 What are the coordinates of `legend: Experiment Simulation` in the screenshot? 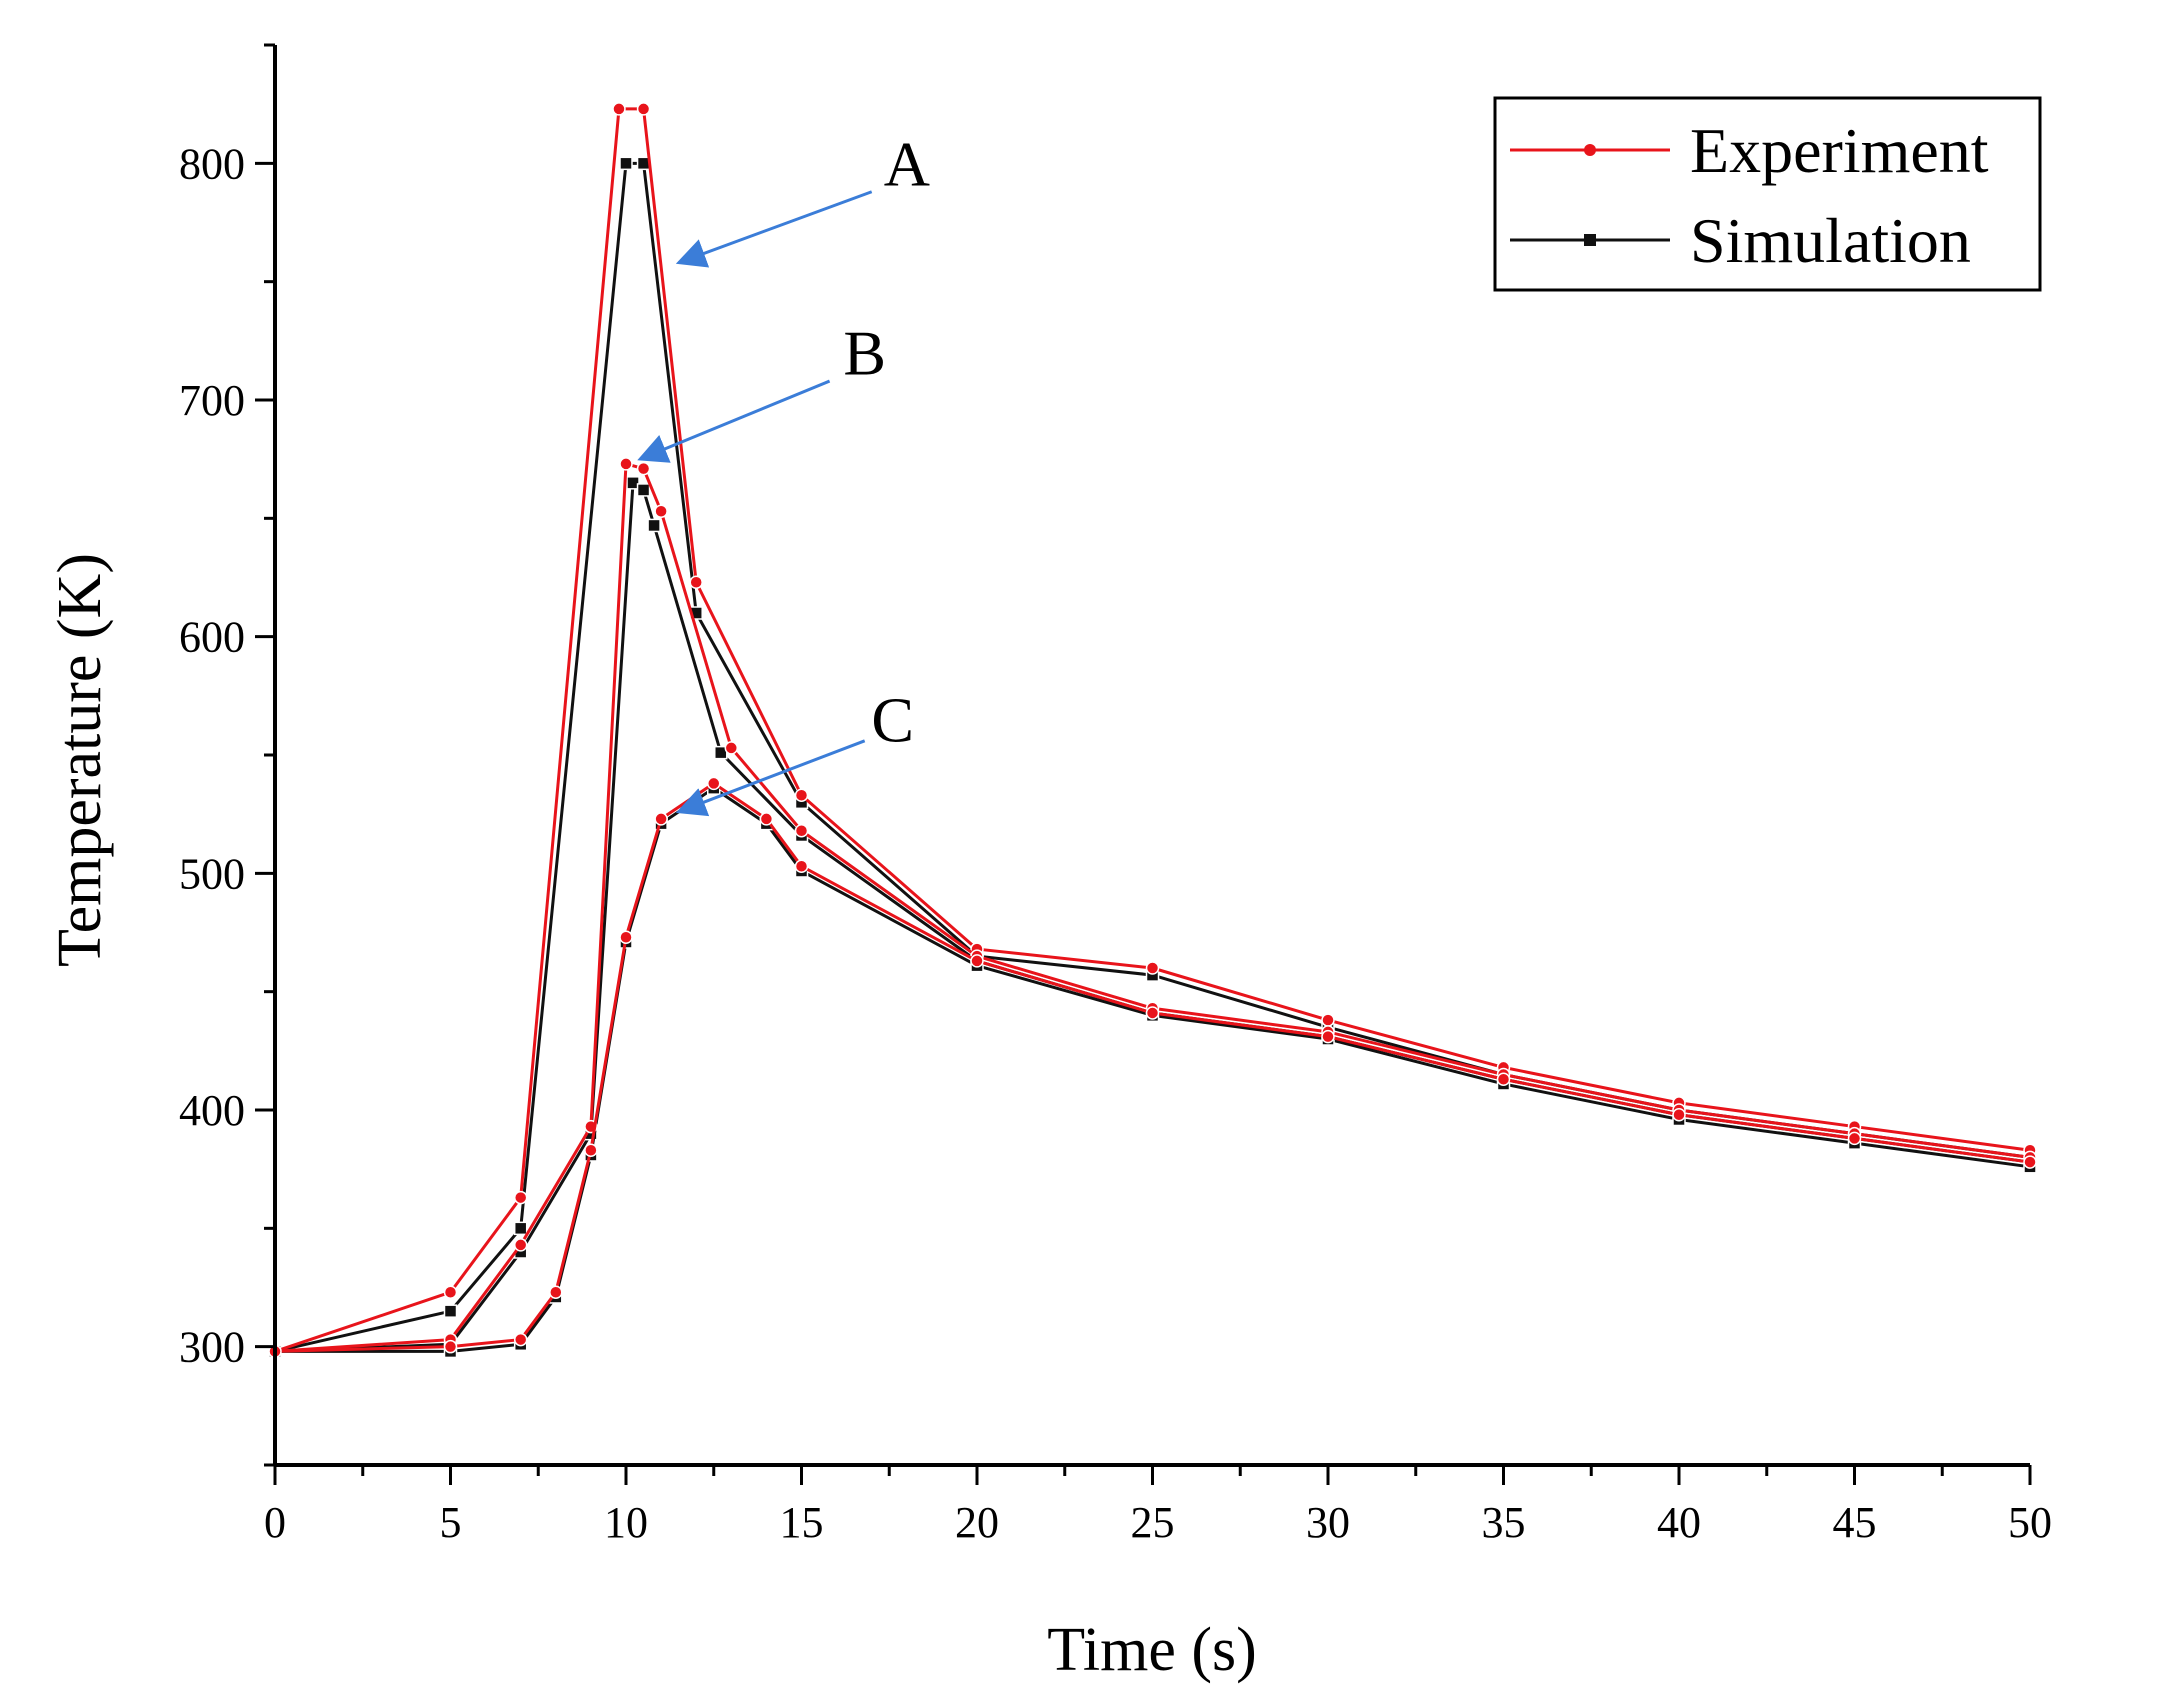 It's located at (1767, 194).